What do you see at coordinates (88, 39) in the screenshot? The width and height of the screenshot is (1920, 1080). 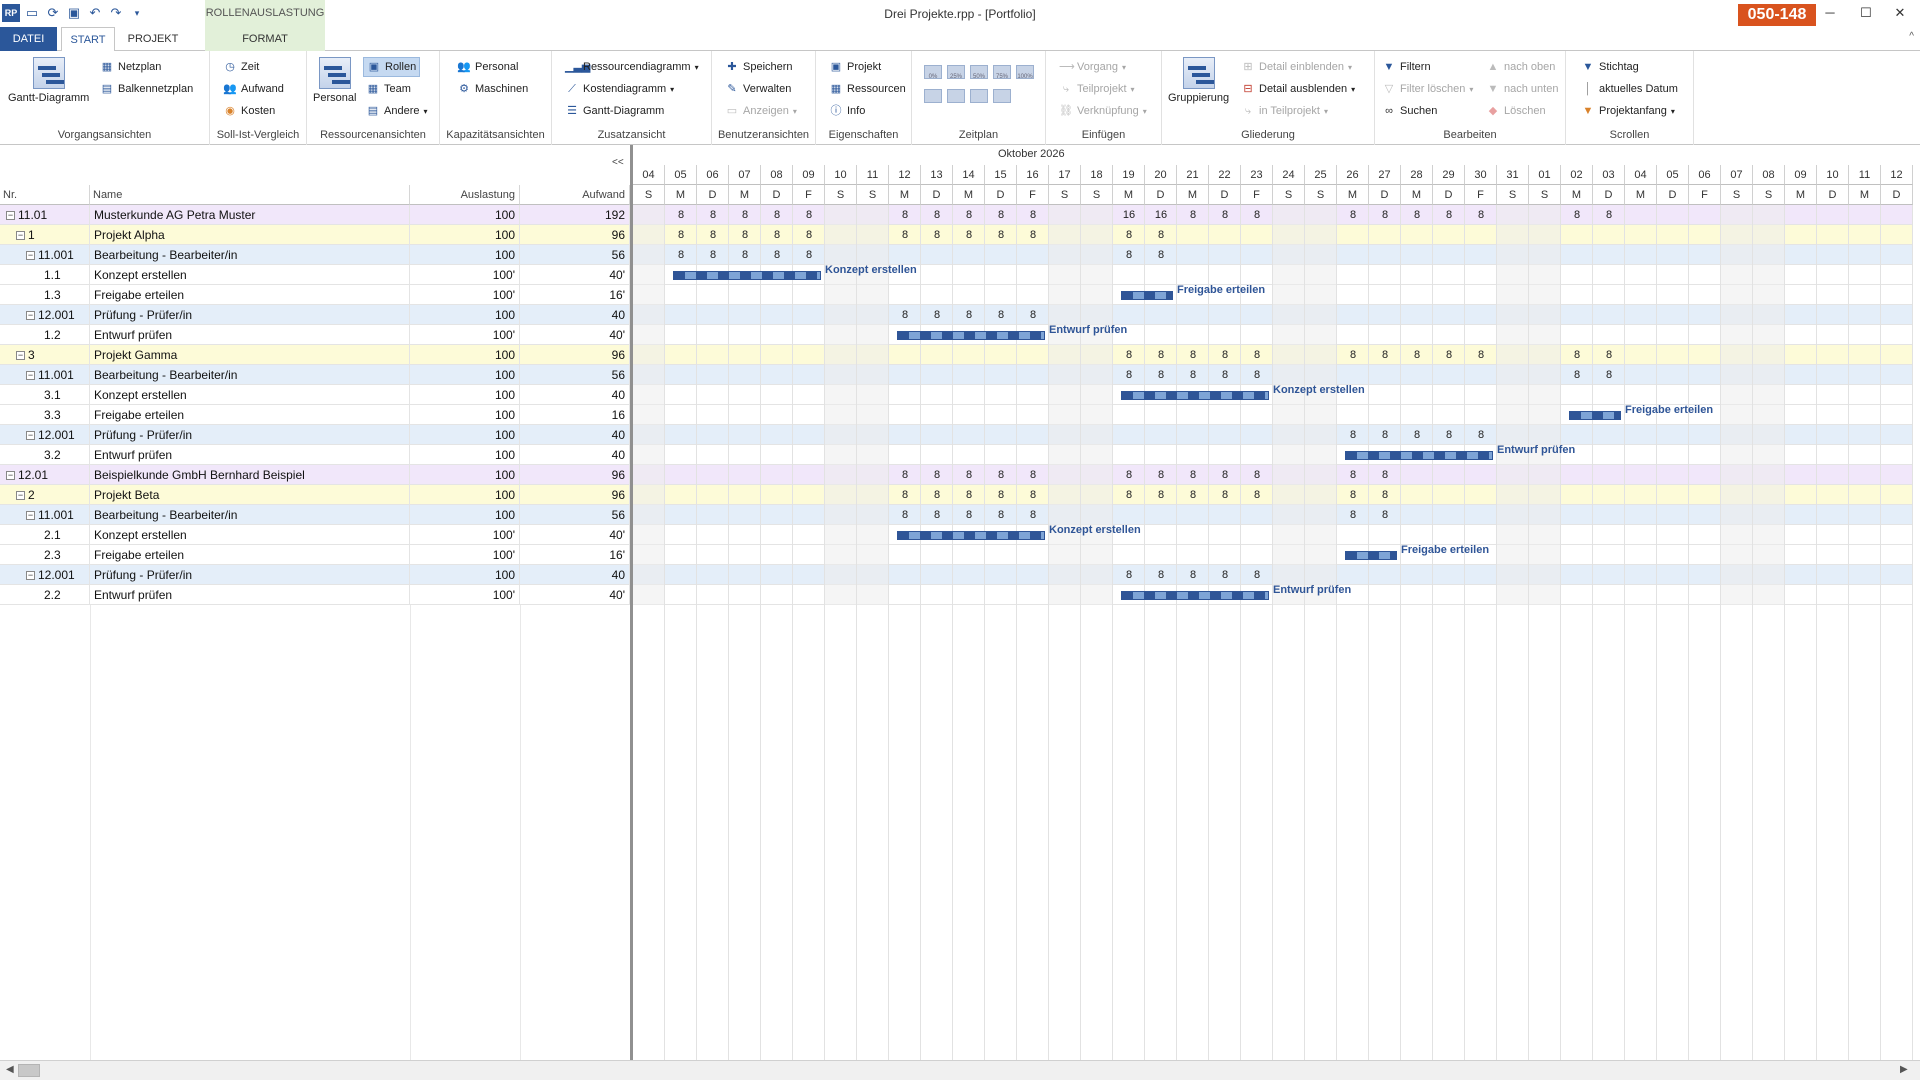 I see `tab-start: START` at bounding box center [88, 39].